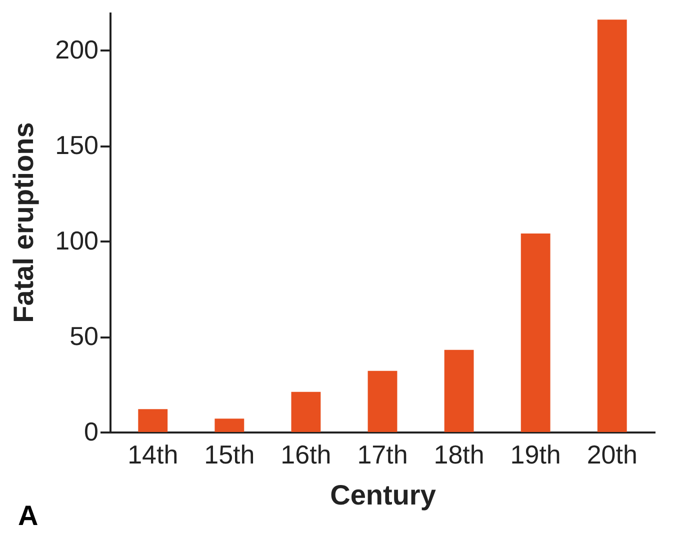 The width and height of the screenshot is (687, 542). Describe the element at coordinates (382, 455) in the screenshot. I see `x-tick-label: 17th` at that location.